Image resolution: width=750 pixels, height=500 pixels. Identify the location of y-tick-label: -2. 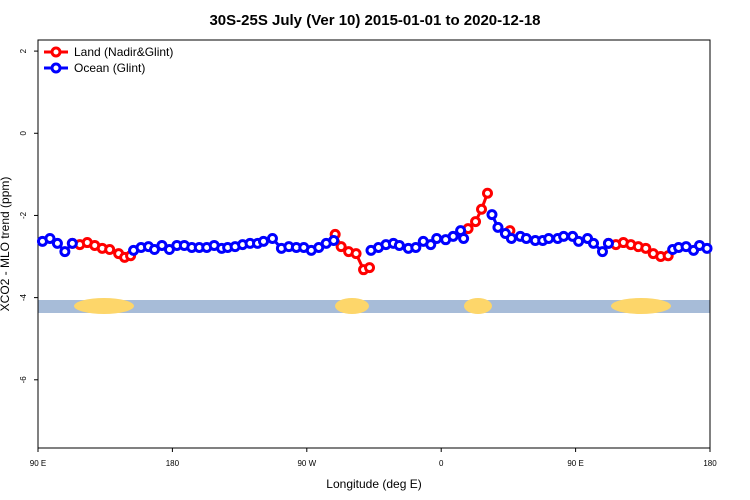
(23, 215).